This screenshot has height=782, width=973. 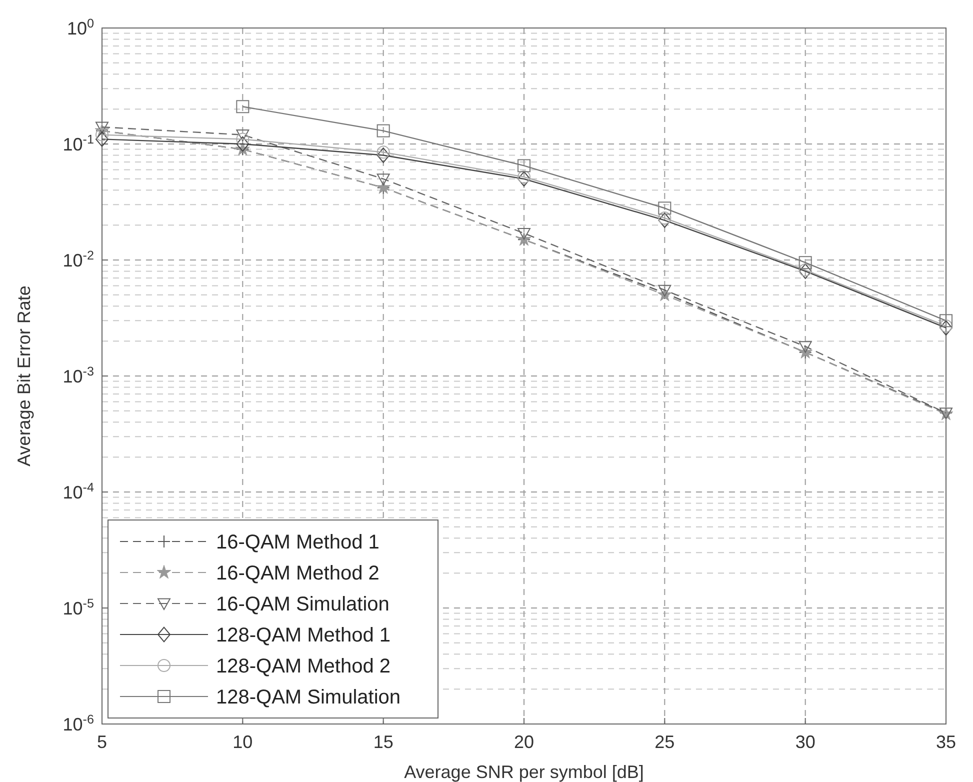 I want to click on legend-label: 128-QAM Method 2, so click(x=303, y=667).